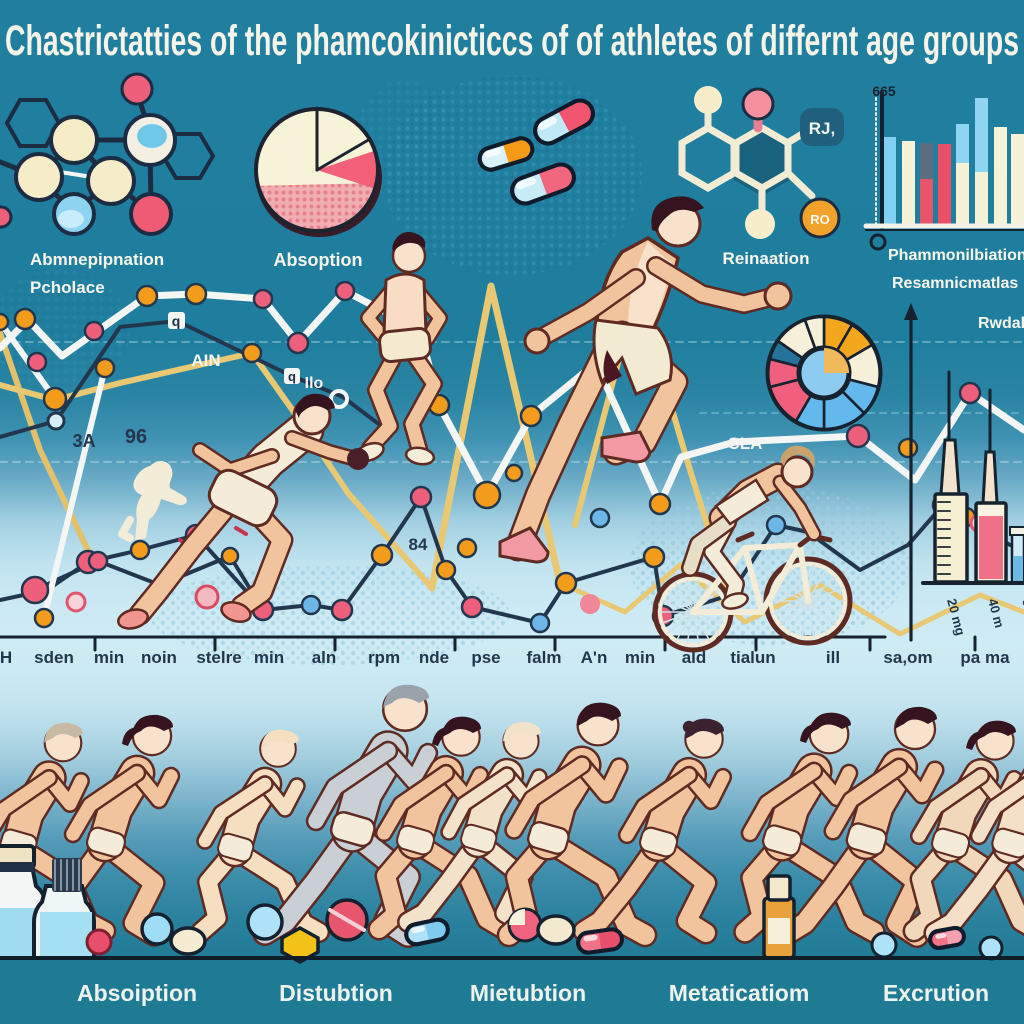  I want to click on svg-text: tialun, so click(752, 657).